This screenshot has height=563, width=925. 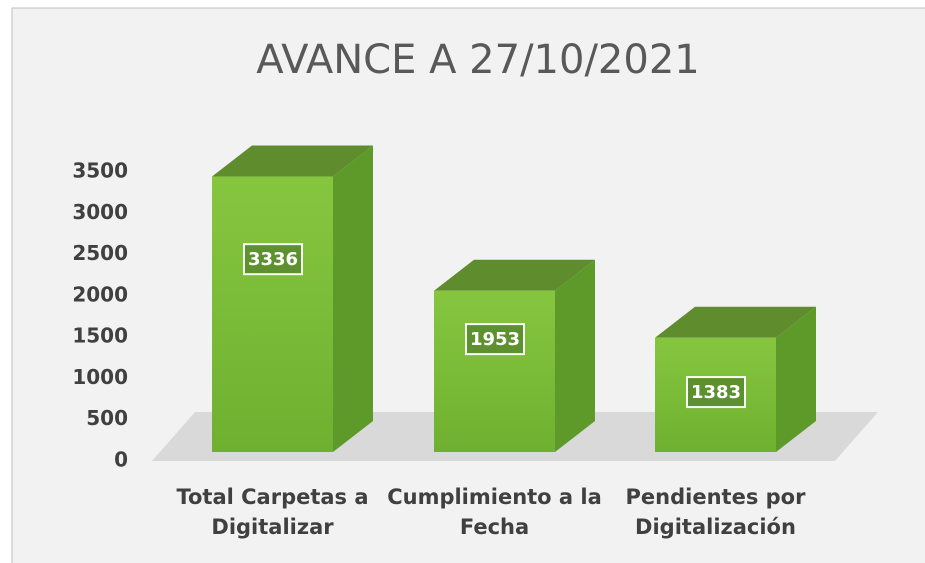 I want to click on y-tick-label: 1500, so click(x=100, y=336).